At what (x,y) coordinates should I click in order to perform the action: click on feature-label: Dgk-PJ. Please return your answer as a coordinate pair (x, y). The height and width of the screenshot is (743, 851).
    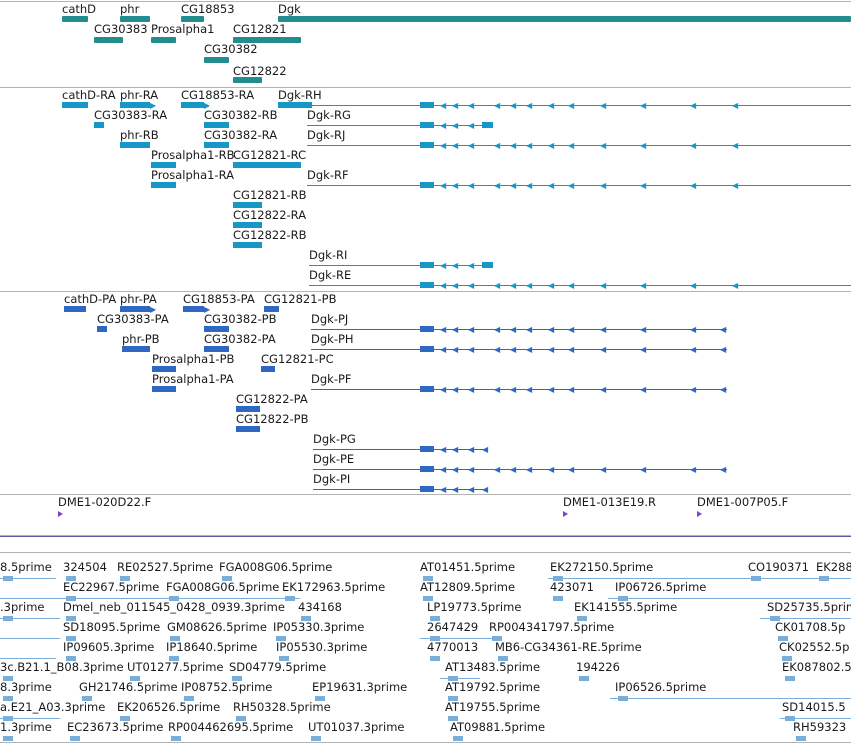
    Looking at the image, I should click on (330, 319).